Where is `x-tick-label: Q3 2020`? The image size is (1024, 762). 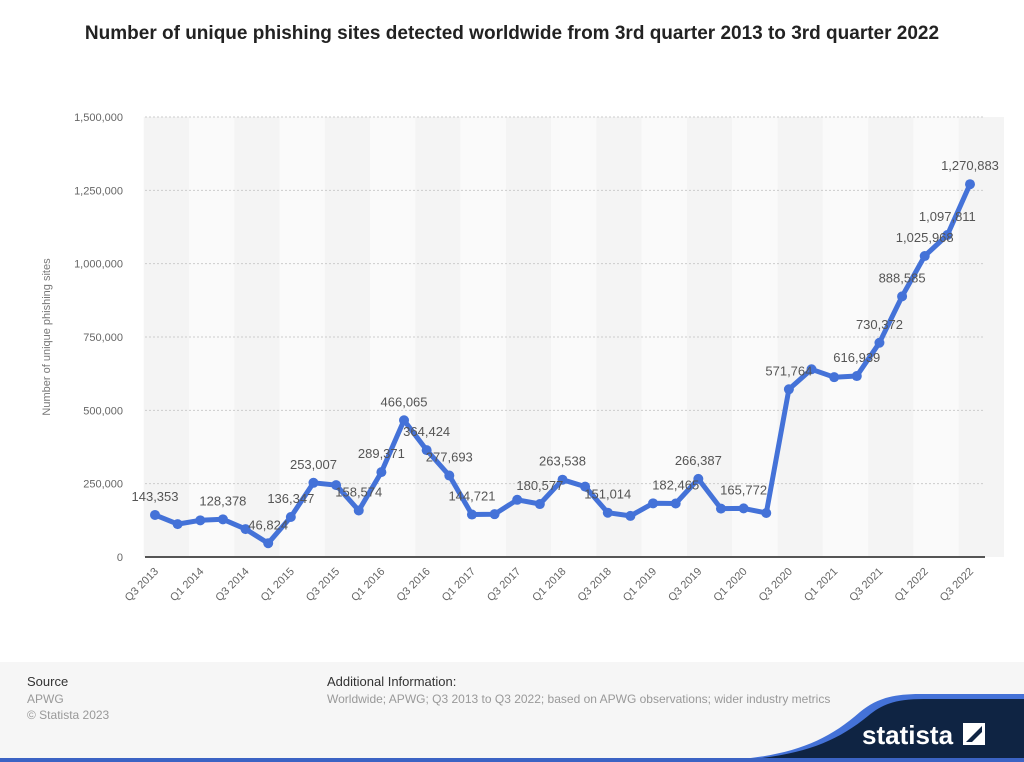 x-tick-label: Q3 2020 is located at coordinates (776, 585).